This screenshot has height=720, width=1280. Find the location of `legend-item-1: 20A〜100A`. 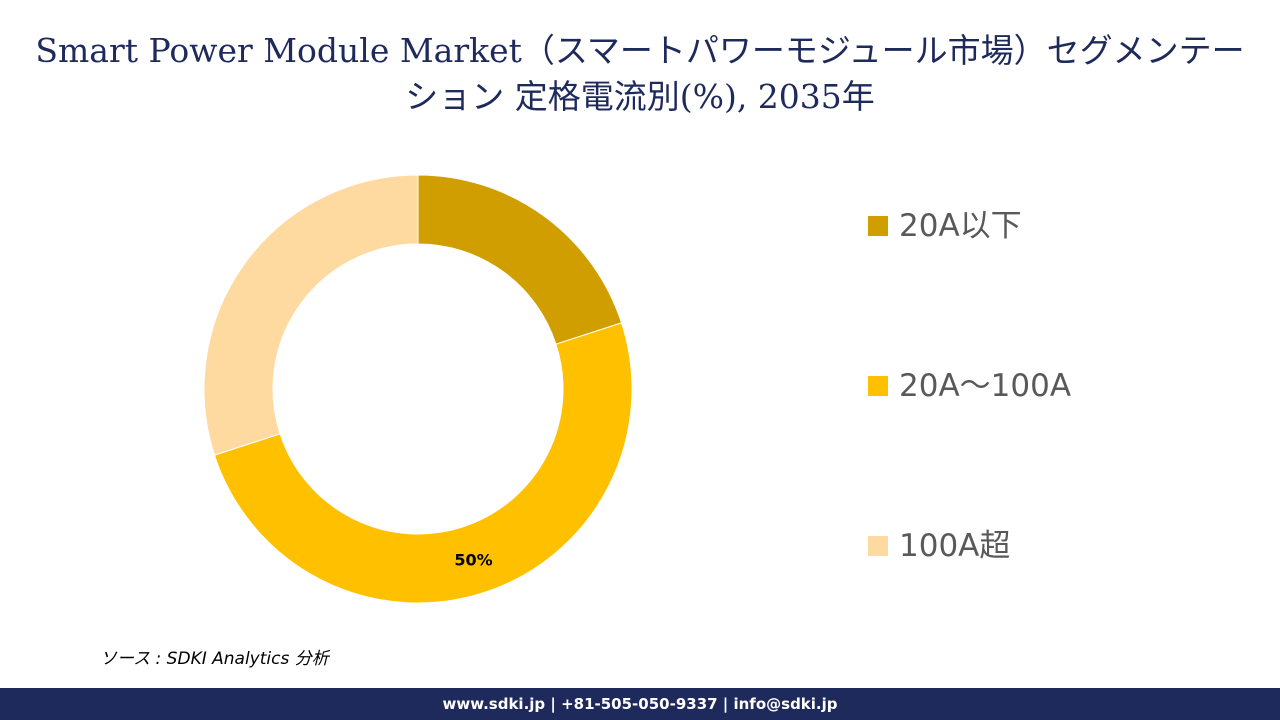

legend-item-1: 20A〜100A is located at coordinates (1048, 385).